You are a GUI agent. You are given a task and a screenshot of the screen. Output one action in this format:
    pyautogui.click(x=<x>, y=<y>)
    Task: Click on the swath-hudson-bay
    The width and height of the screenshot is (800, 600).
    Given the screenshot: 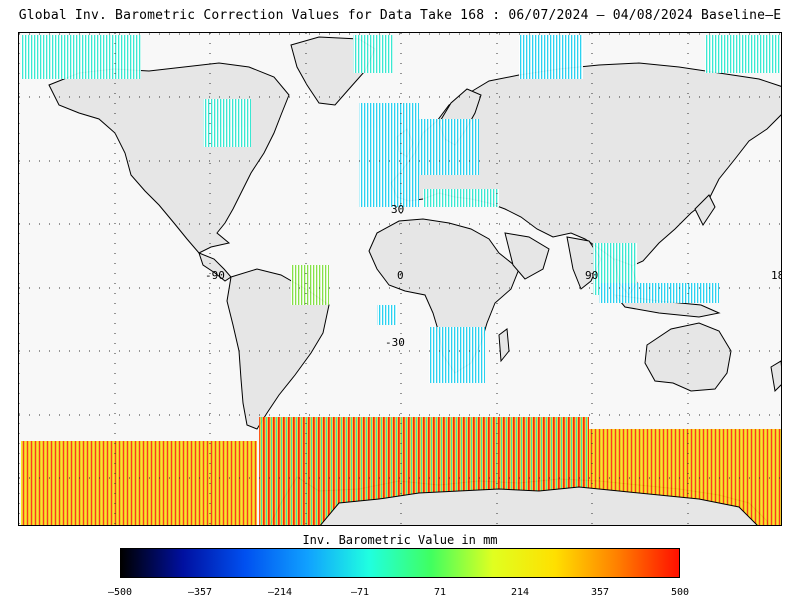 What is the action you would take?
    pyautogui.click(x=227, y=123)
    